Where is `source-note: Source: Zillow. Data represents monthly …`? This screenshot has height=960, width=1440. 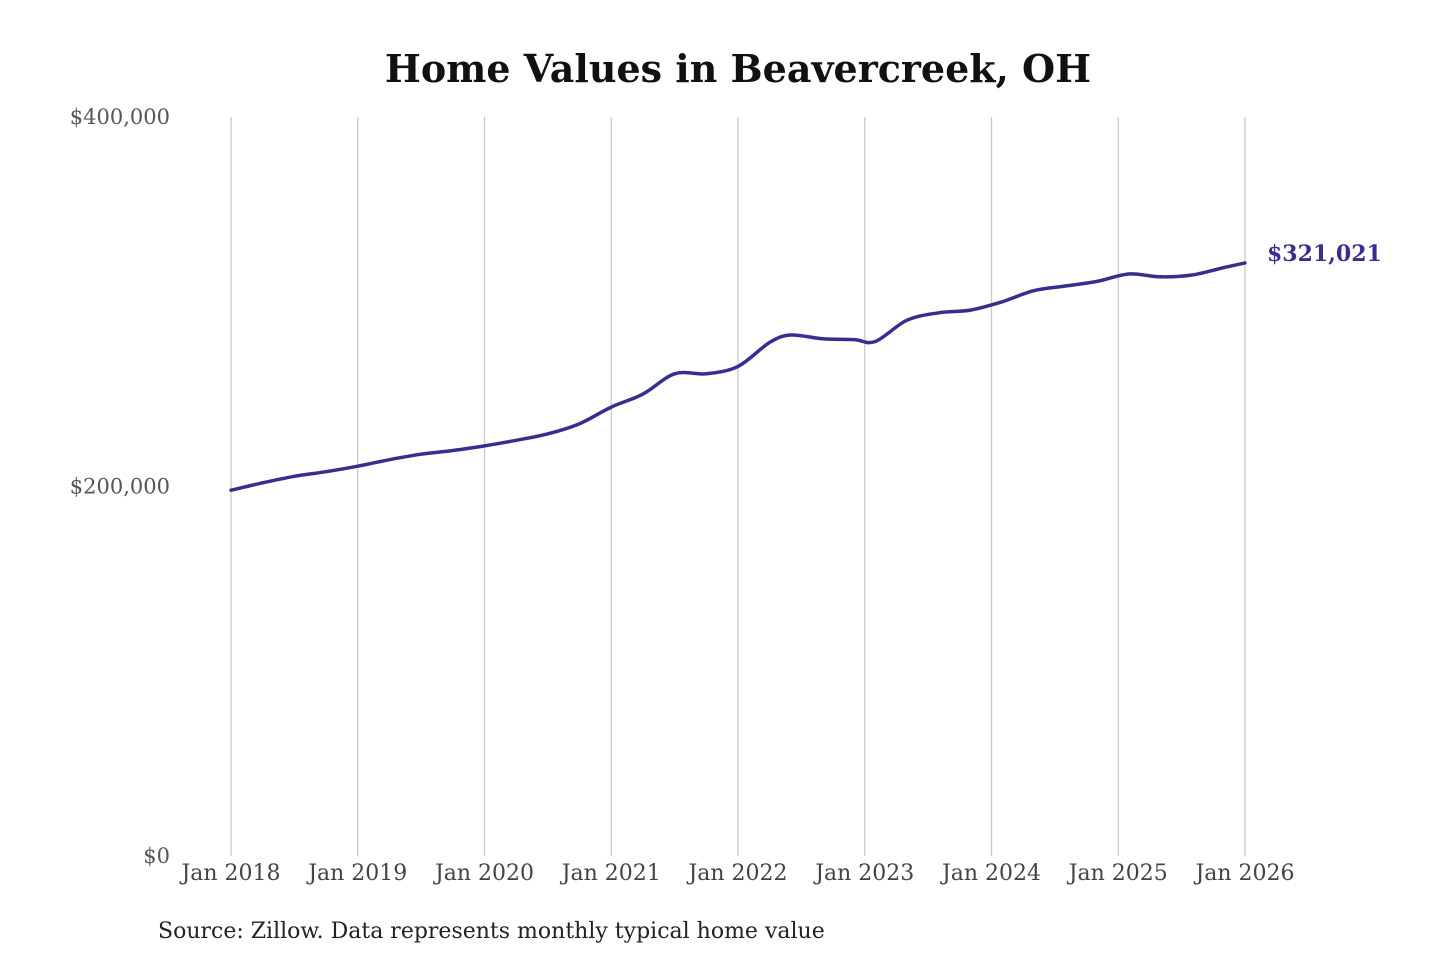
source-note: Source: Zillow. Data represents monthly … is located at coordinates (491, 931).